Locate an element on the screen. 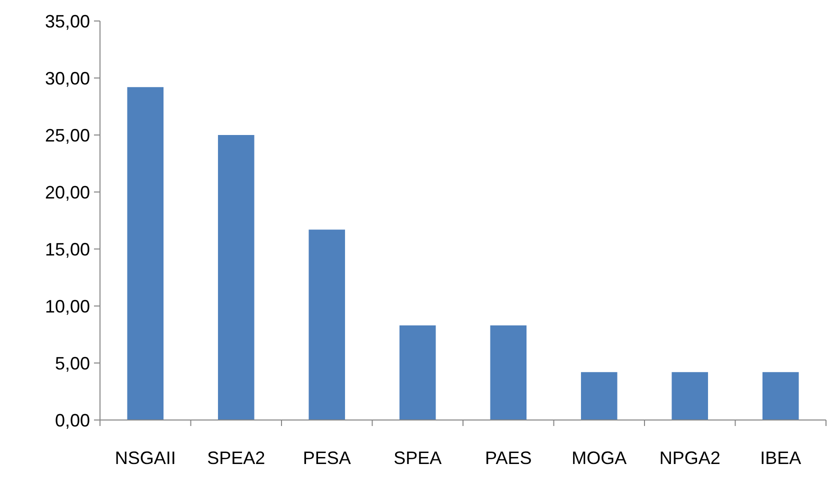 The width and height of the screenshot is (832, 477). y-tick-label: 20,00 is located at coordinates (67, 192).